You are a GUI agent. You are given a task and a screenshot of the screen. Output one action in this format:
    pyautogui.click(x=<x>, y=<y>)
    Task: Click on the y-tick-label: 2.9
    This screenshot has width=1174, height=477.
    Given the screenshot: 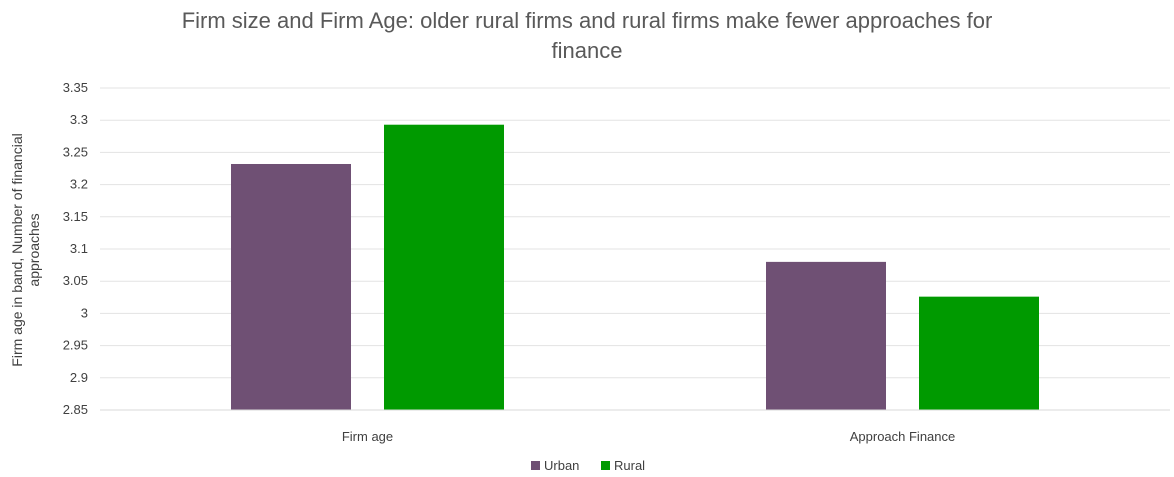 What is the action you would take?
    pyautogui.click(x=79, y=377)
    